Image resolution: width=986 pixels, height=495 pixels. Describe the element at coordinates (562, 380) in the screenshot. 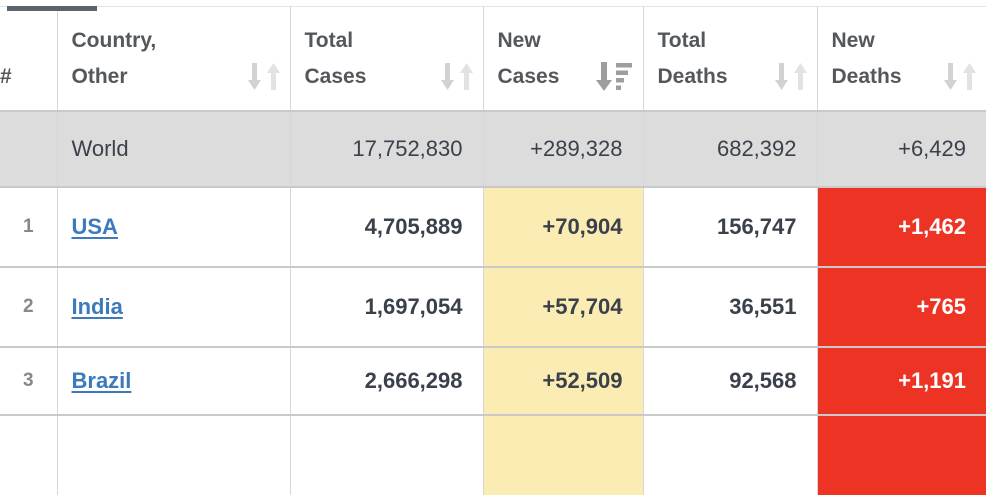

I see `new-cases-cell: +52,509` at that location.